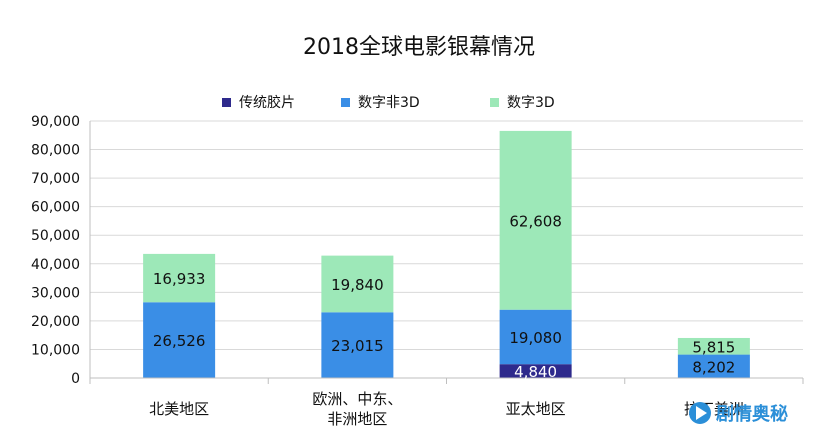 The width and height of the screenshot is (838, 444). I want to click on data-label: 16,933, so click(179, 279).